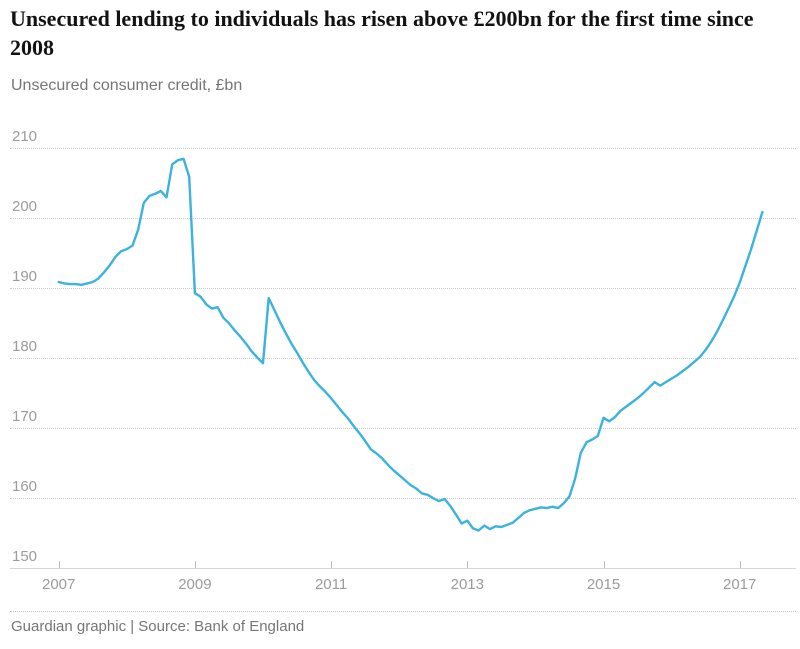 This screenshot has width=800, height=649. I want to click on x-tick-2013, so click(468, 564).